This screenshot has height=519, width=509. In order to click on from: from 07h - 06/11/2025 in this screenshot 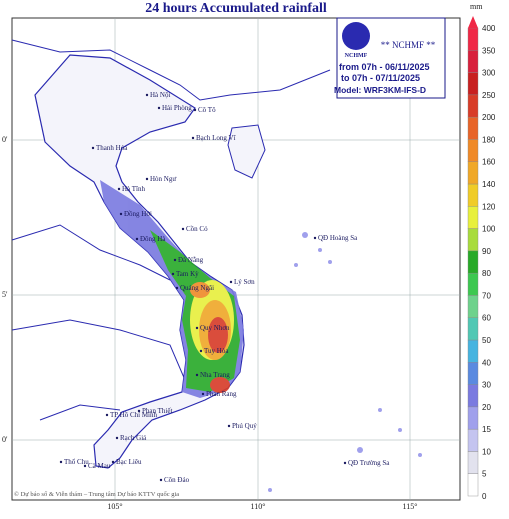, I will do `click(384, 67)`.